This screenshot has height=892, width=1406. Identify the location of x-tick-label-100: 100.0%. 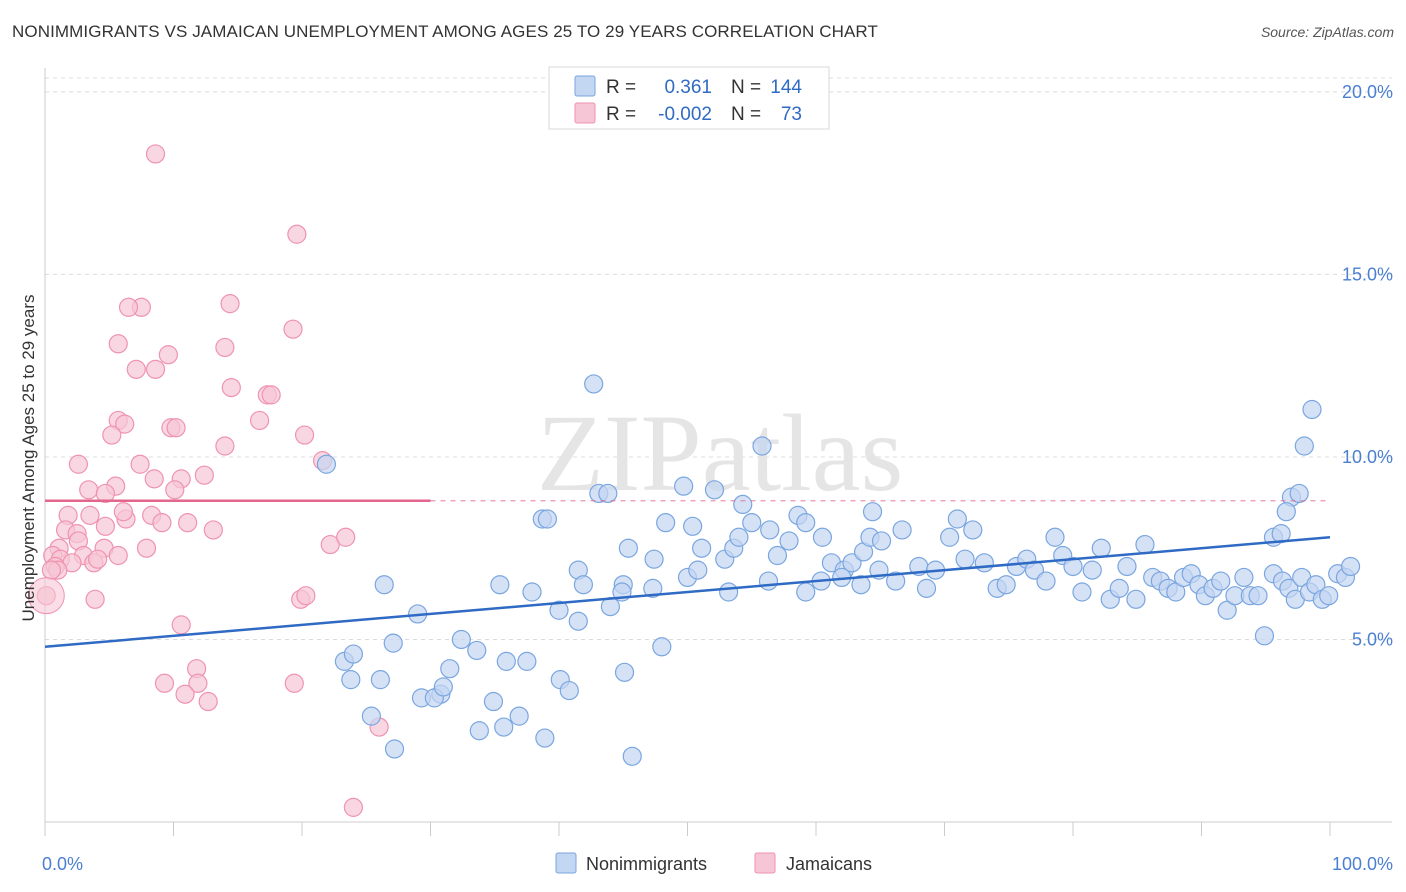
(1362, 864).